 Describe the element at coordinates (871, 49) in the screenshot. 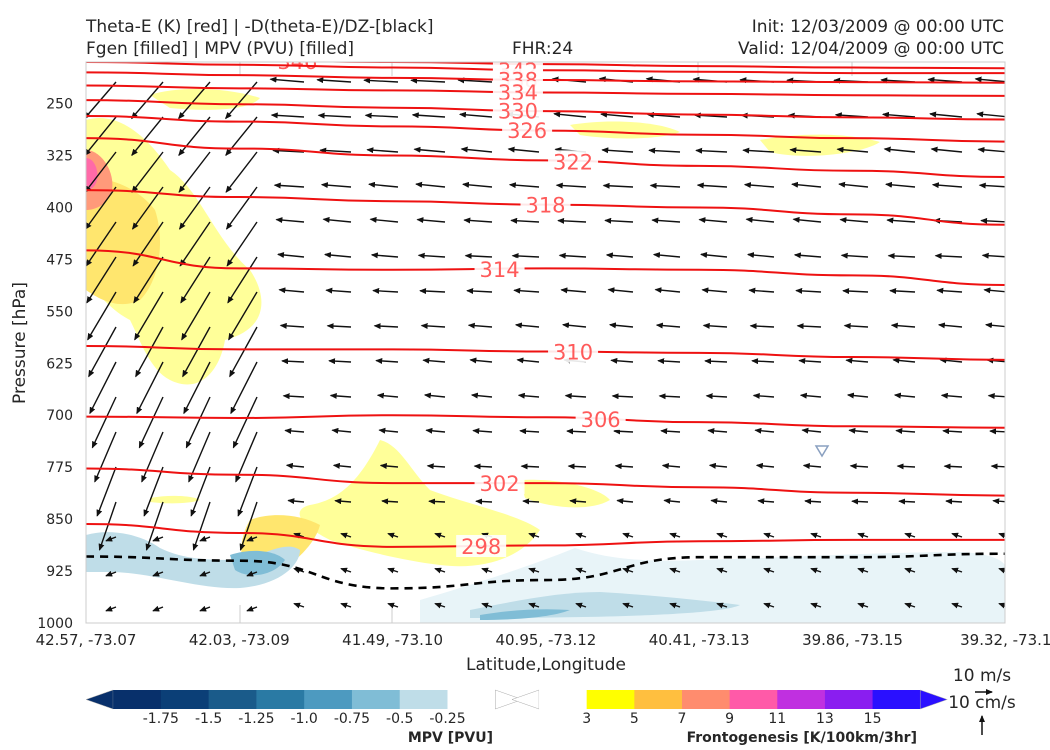

I see `valid-time: Valid: 12/04/2009 @ 00:00 UTC` at that location.